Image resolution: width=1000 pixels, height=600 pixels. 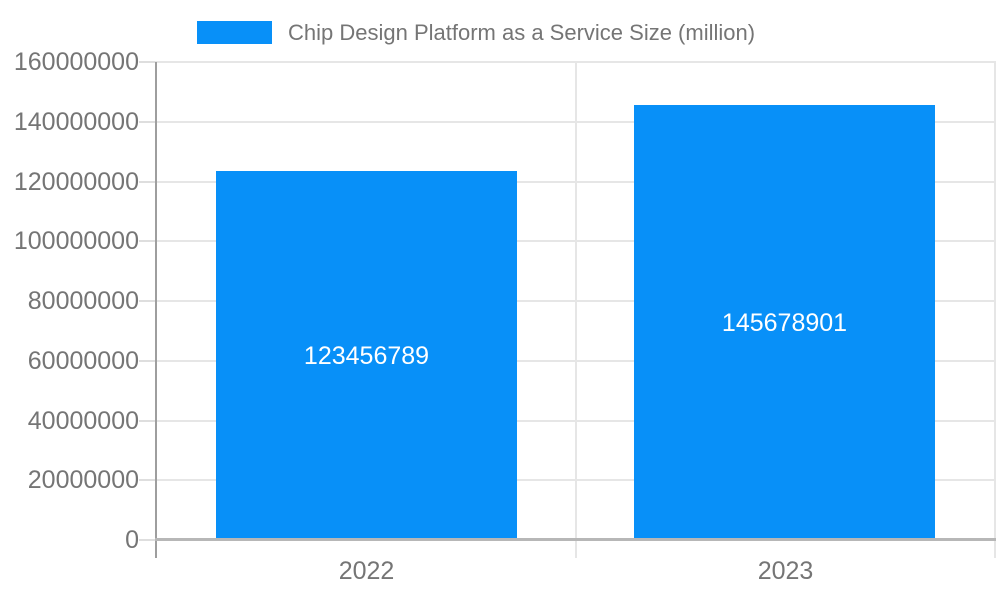 I want to click on y-tick-label: 80000000, so click(x=83, y=301).